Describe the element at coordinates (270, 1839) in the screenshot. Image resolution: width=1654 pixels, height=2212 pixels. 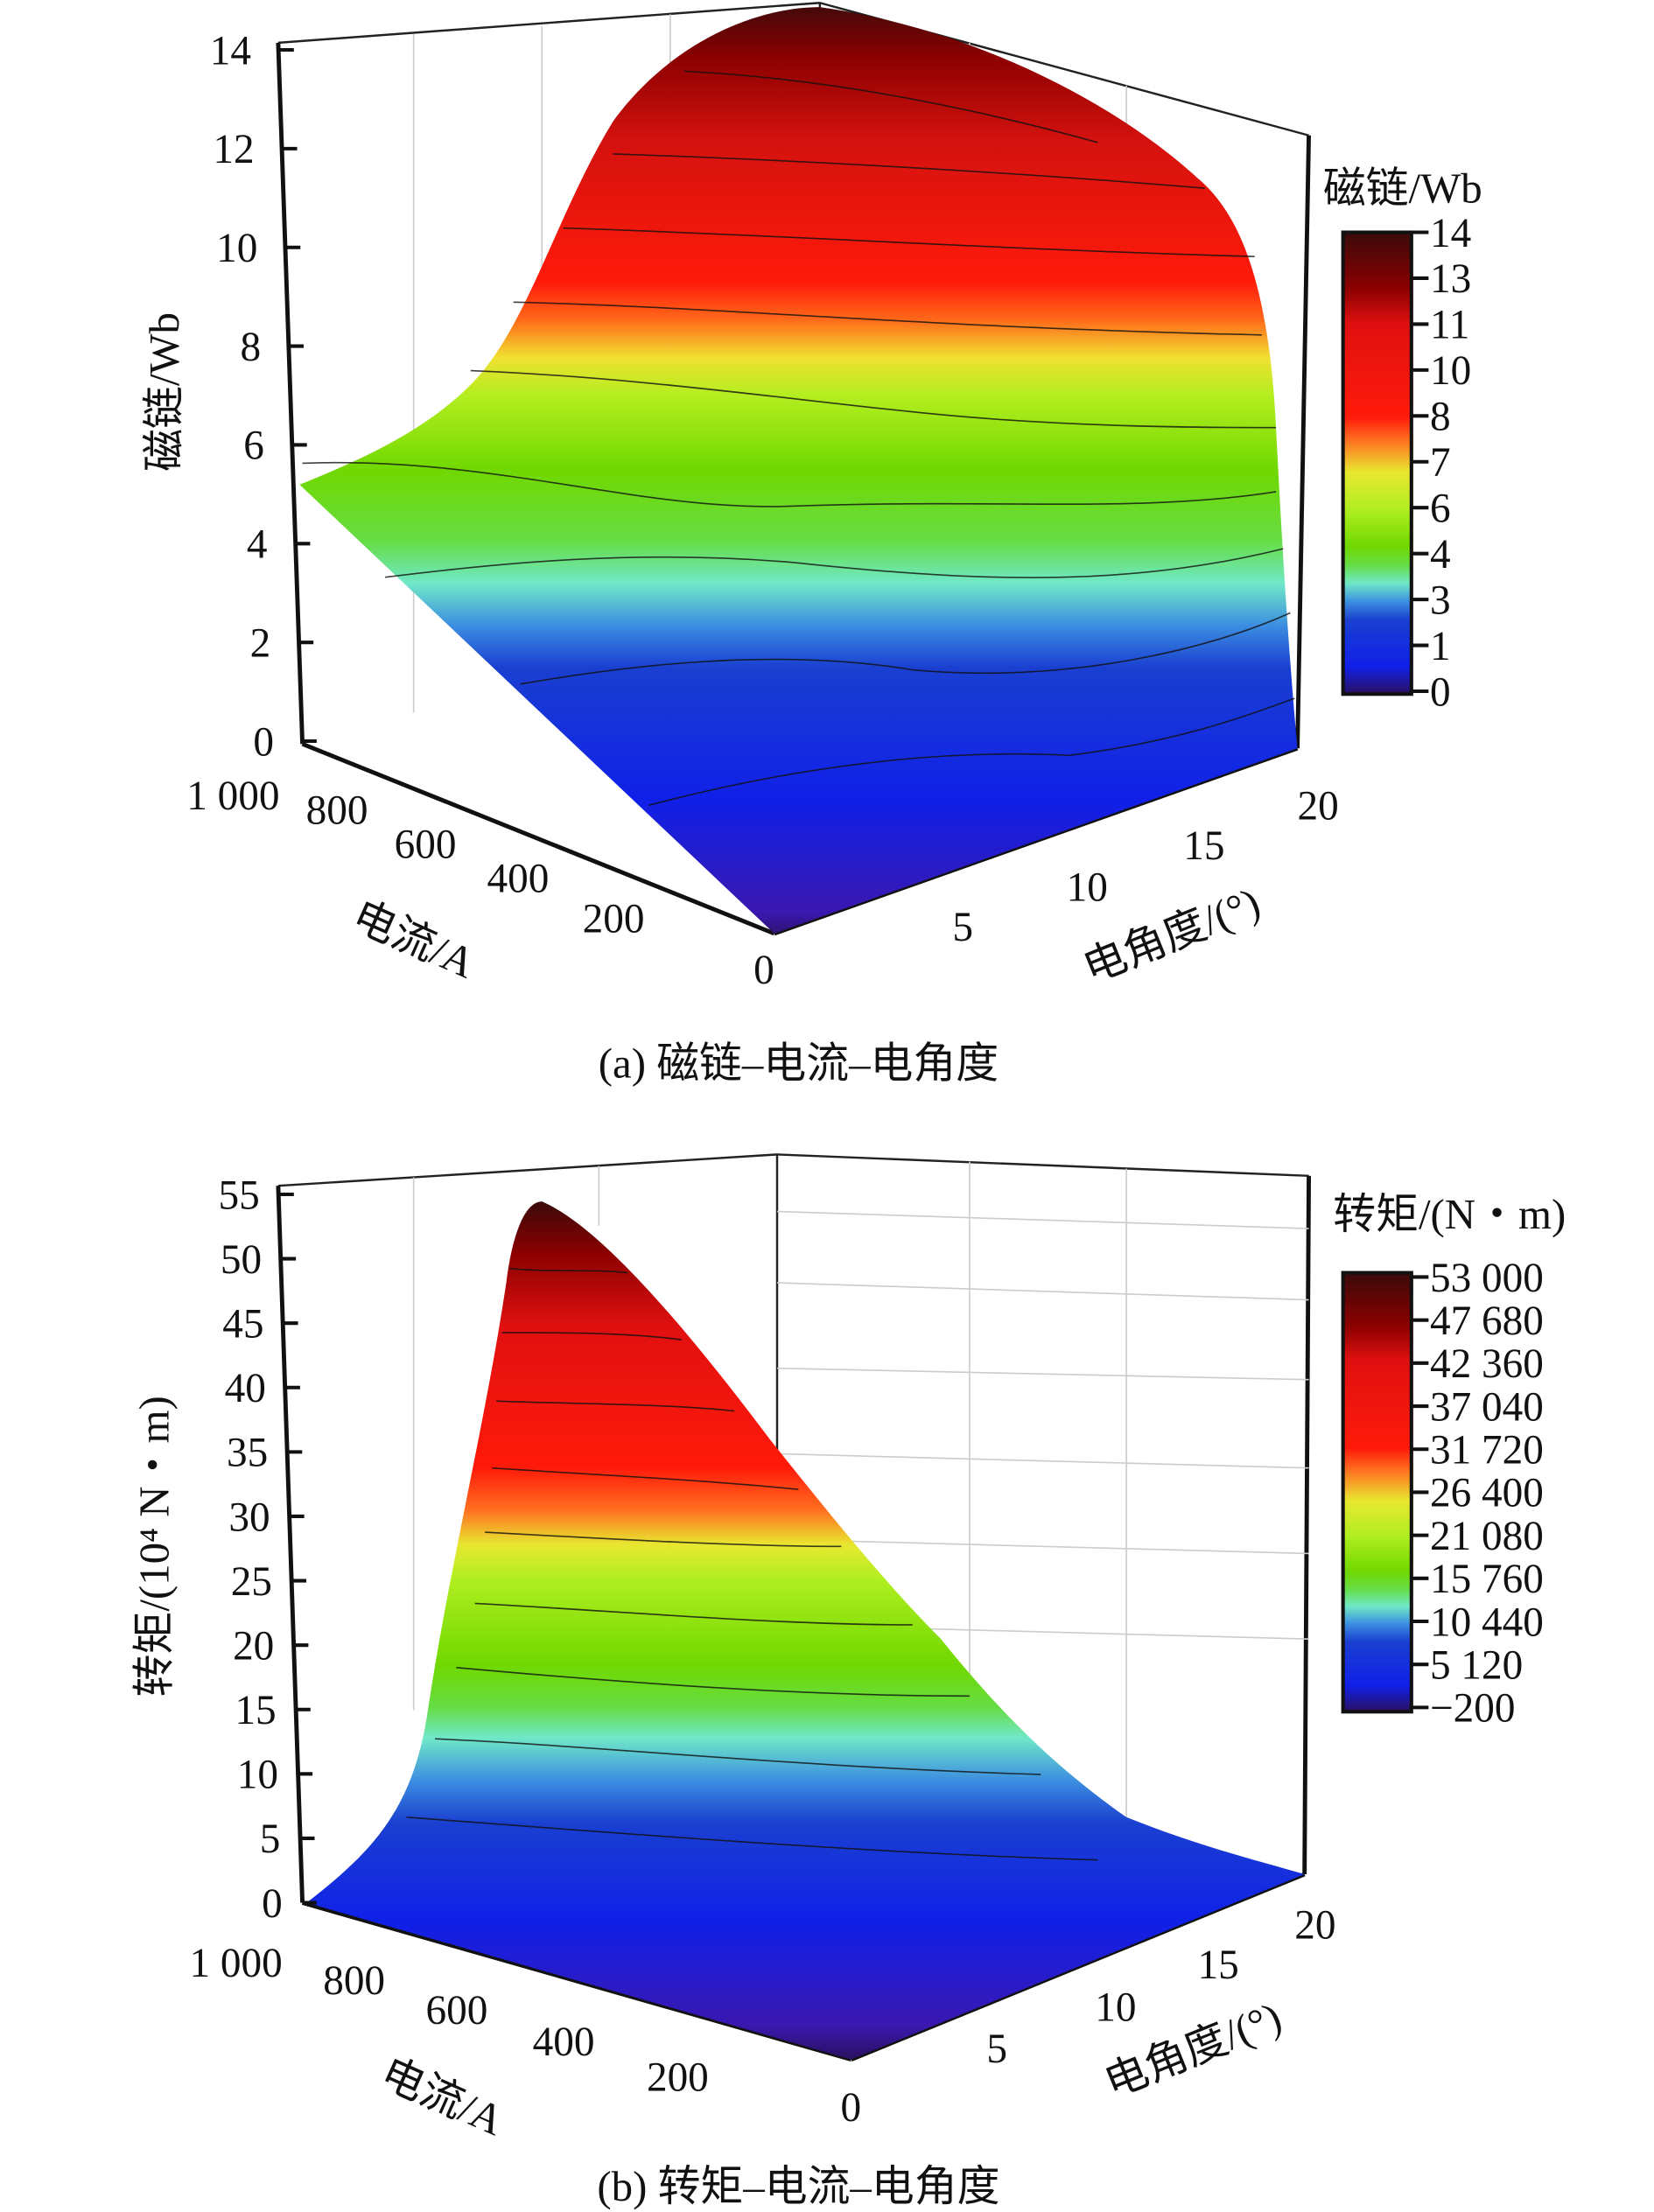
I see `z-tick-label: 5` at that location.